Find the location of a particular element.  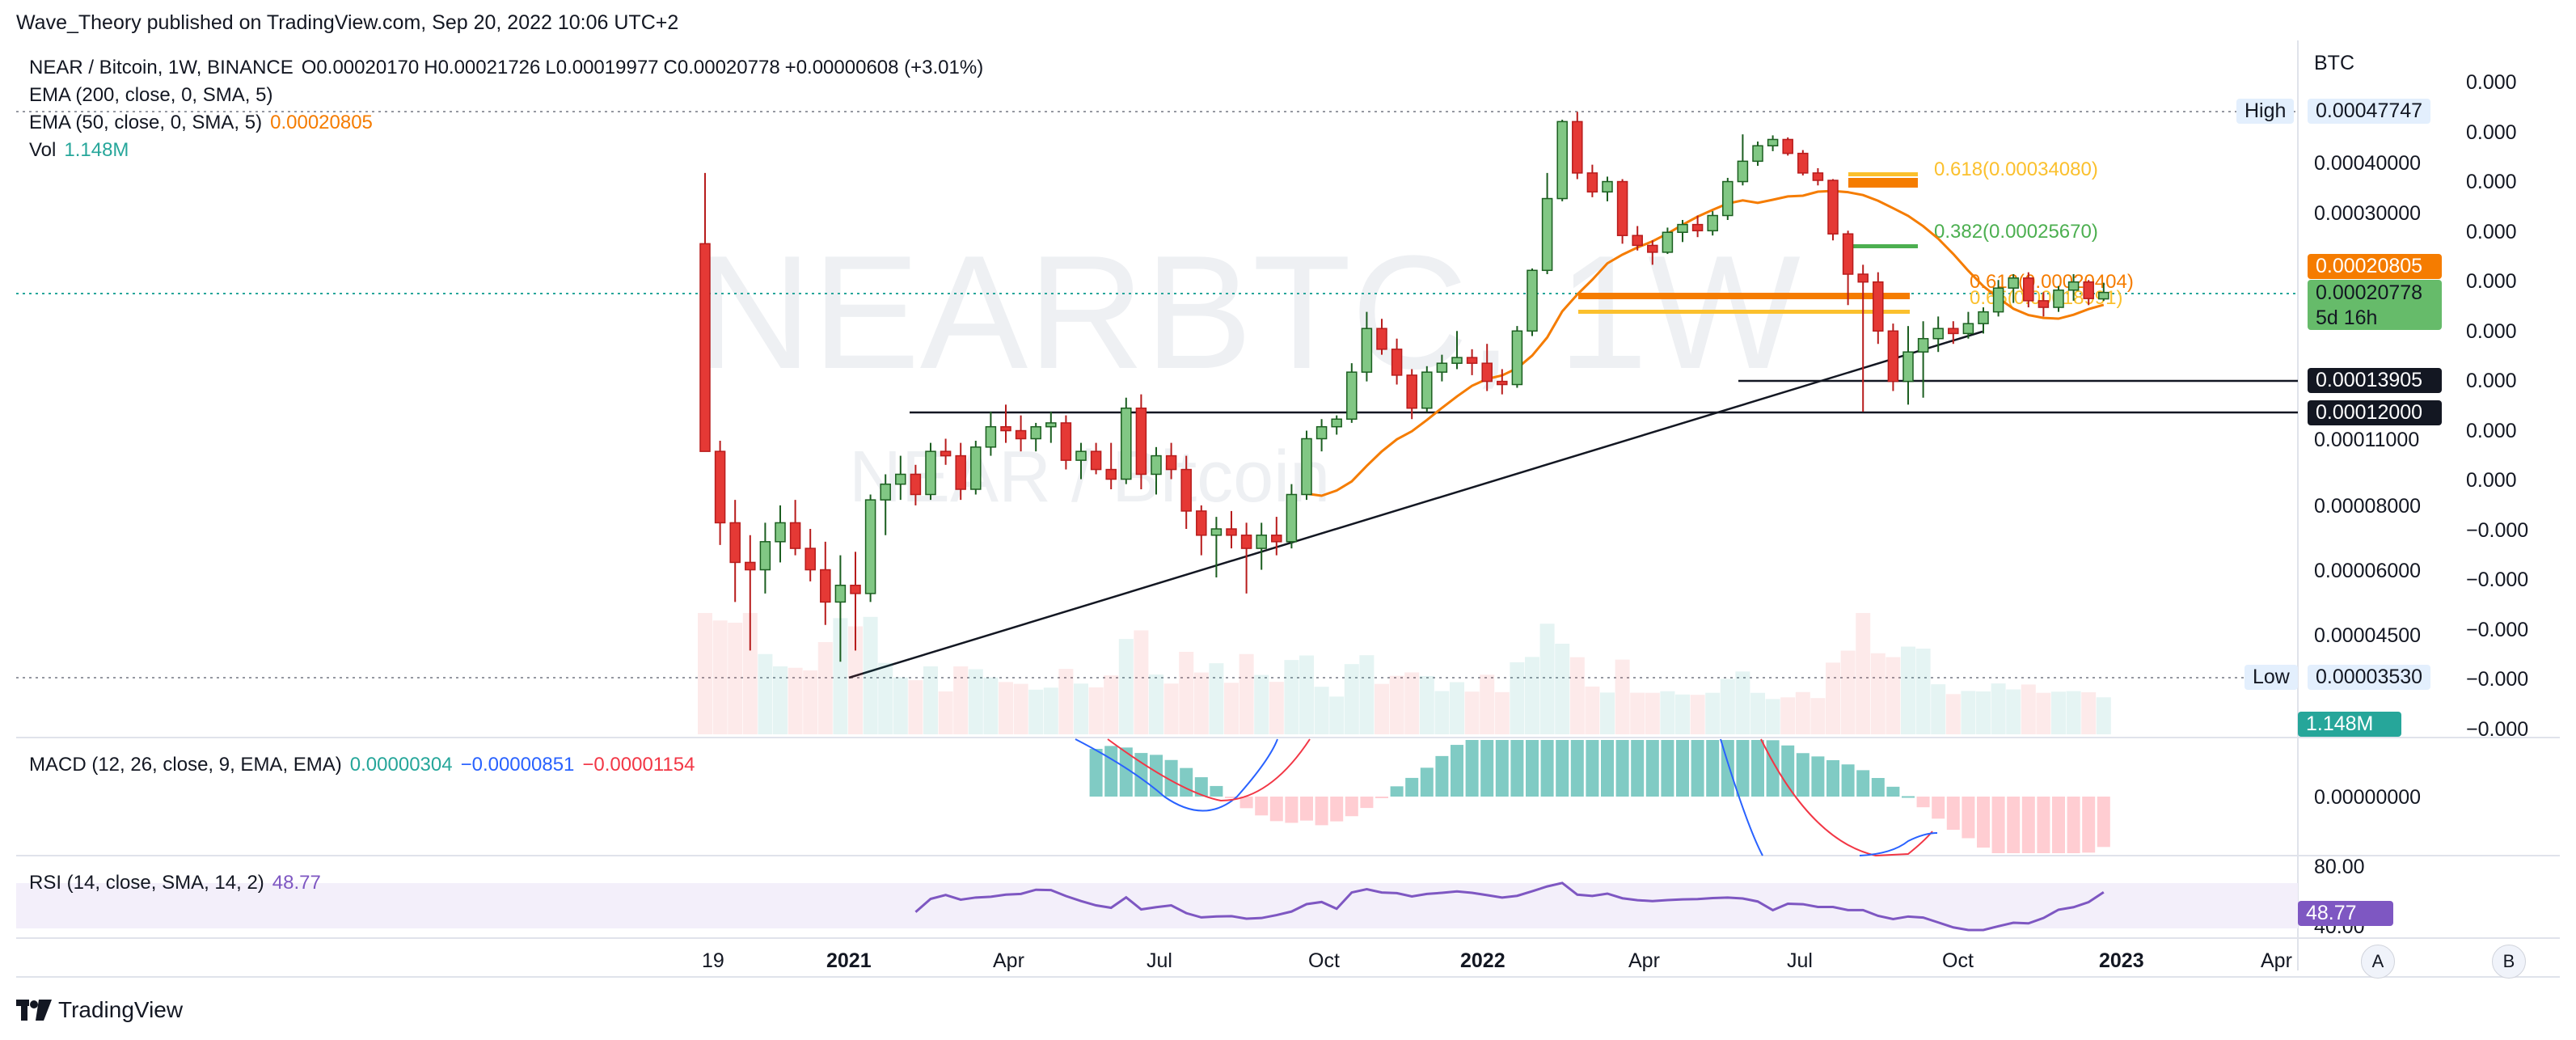

trendline is located at coordinates (1415, 504).